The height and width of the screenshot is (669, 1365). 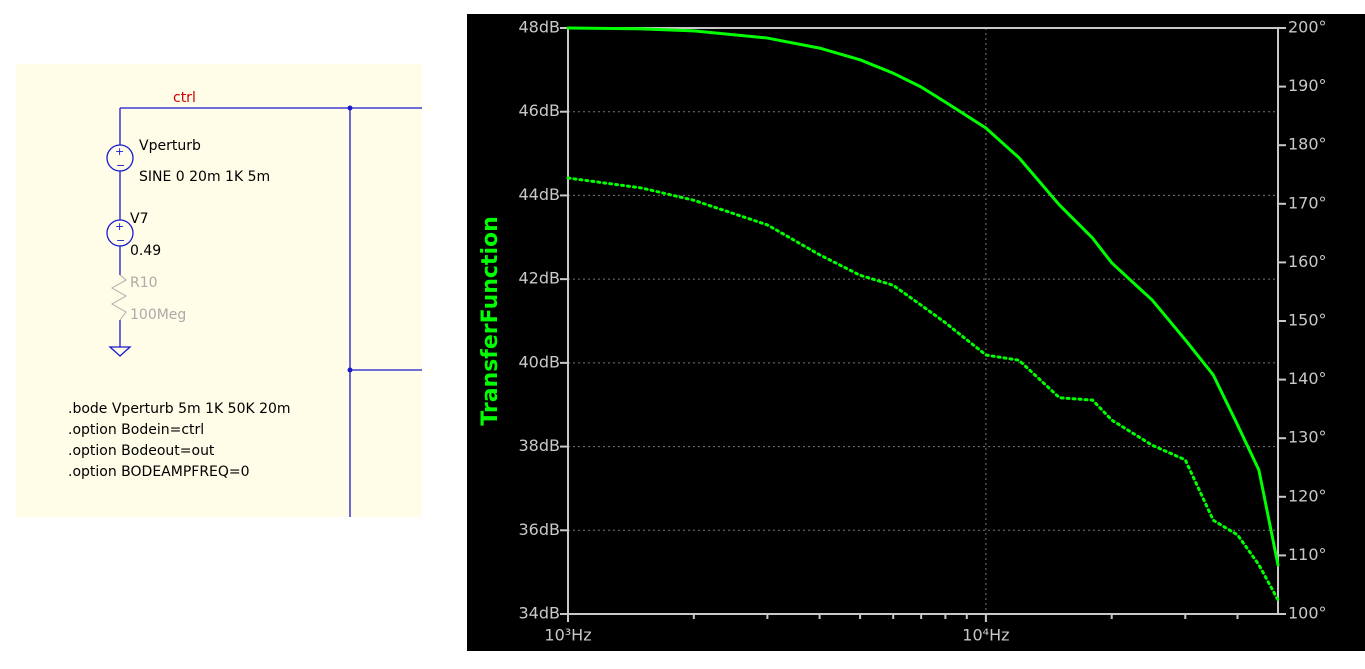 I want to click on y2-tick-label: 170°, so click(x=1307, y=202).